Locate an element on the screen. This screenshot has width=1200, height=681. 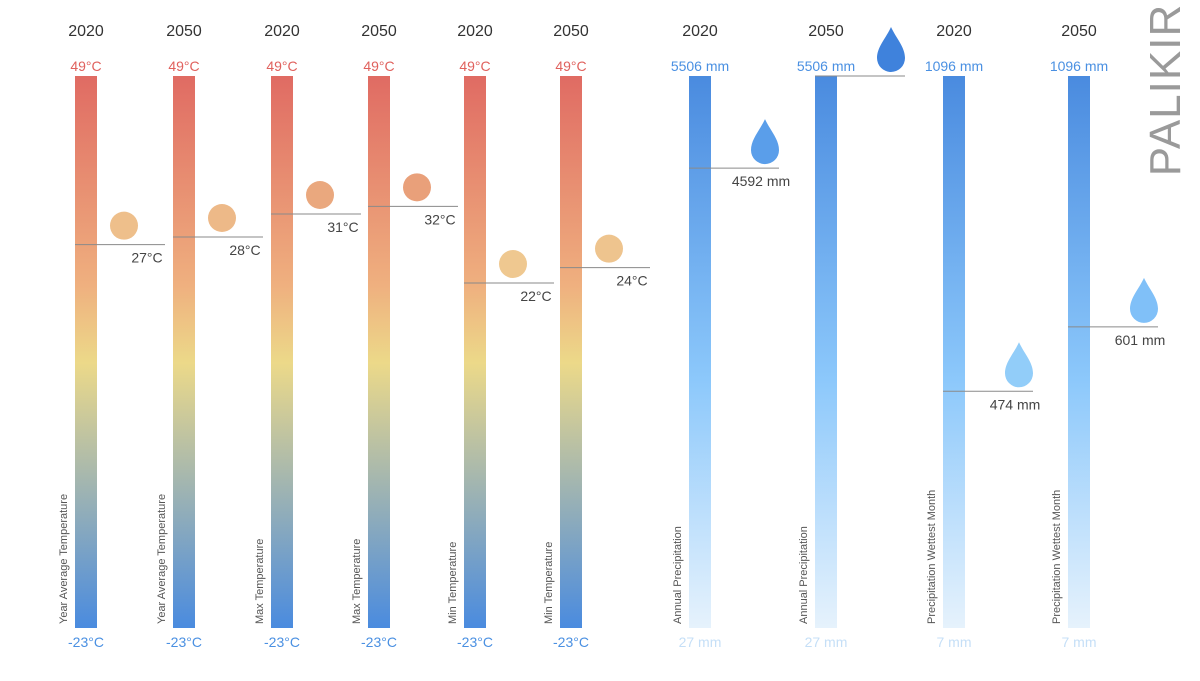
value-label: 31°C is located at coordinates (342, 227).